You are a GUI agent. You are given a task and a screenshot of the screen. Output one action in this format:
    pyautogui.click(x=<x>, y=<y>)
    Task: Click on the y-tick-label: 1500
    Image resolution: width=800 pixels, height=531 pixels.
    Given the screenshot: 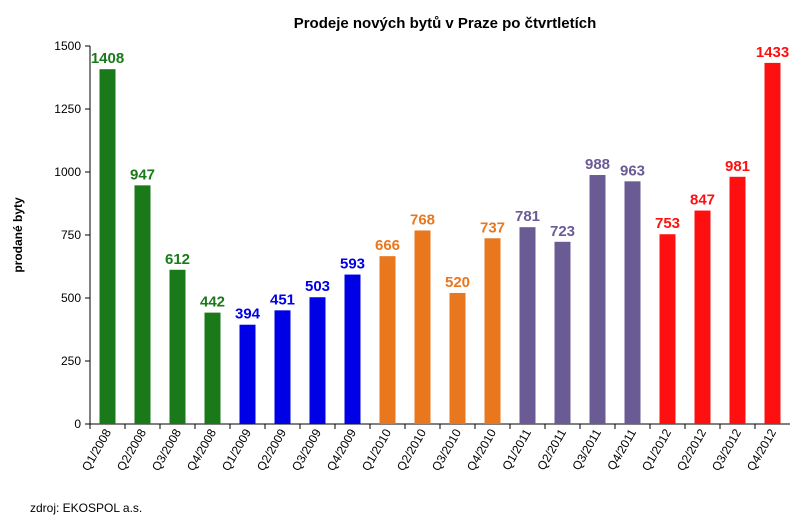 What is the action you would take?
    pyautogui.click(x=67, y=46)
    